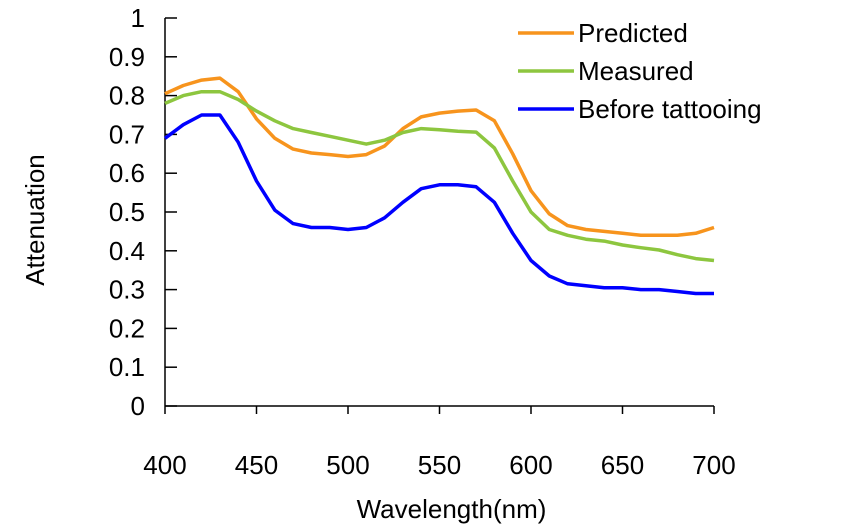 This screenshot has height=528, width=862. I want to click on y-tick-label: 0.7, so click(127, 134).